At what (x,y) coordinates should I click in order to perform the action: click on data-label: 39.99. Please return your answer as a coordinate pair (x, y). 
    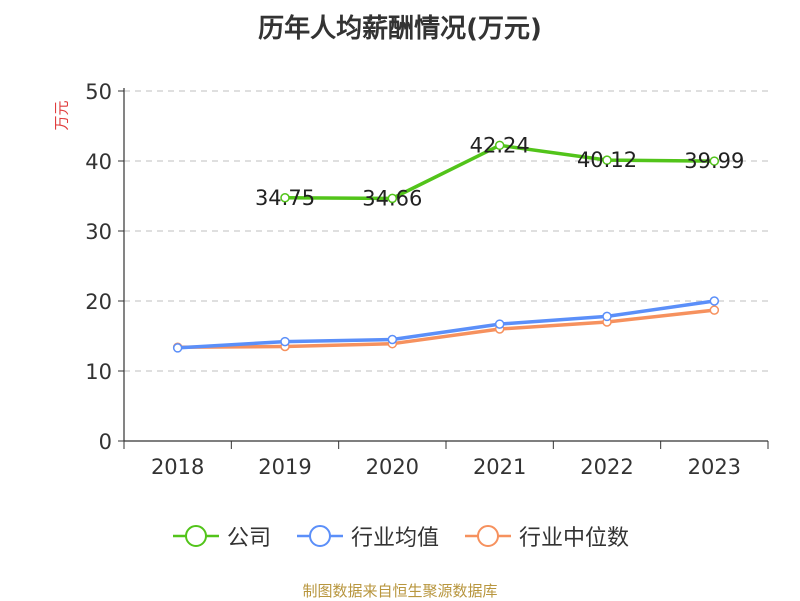
    Looking at the image, I should click on (714, 161).